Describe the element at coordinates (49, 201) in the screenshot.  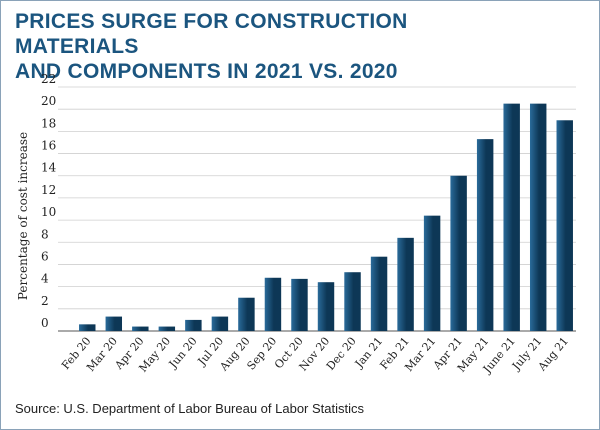
I see `y-tick-labels: 0 2 4 6 8 10 12 14 16 18 20 22` at that location.